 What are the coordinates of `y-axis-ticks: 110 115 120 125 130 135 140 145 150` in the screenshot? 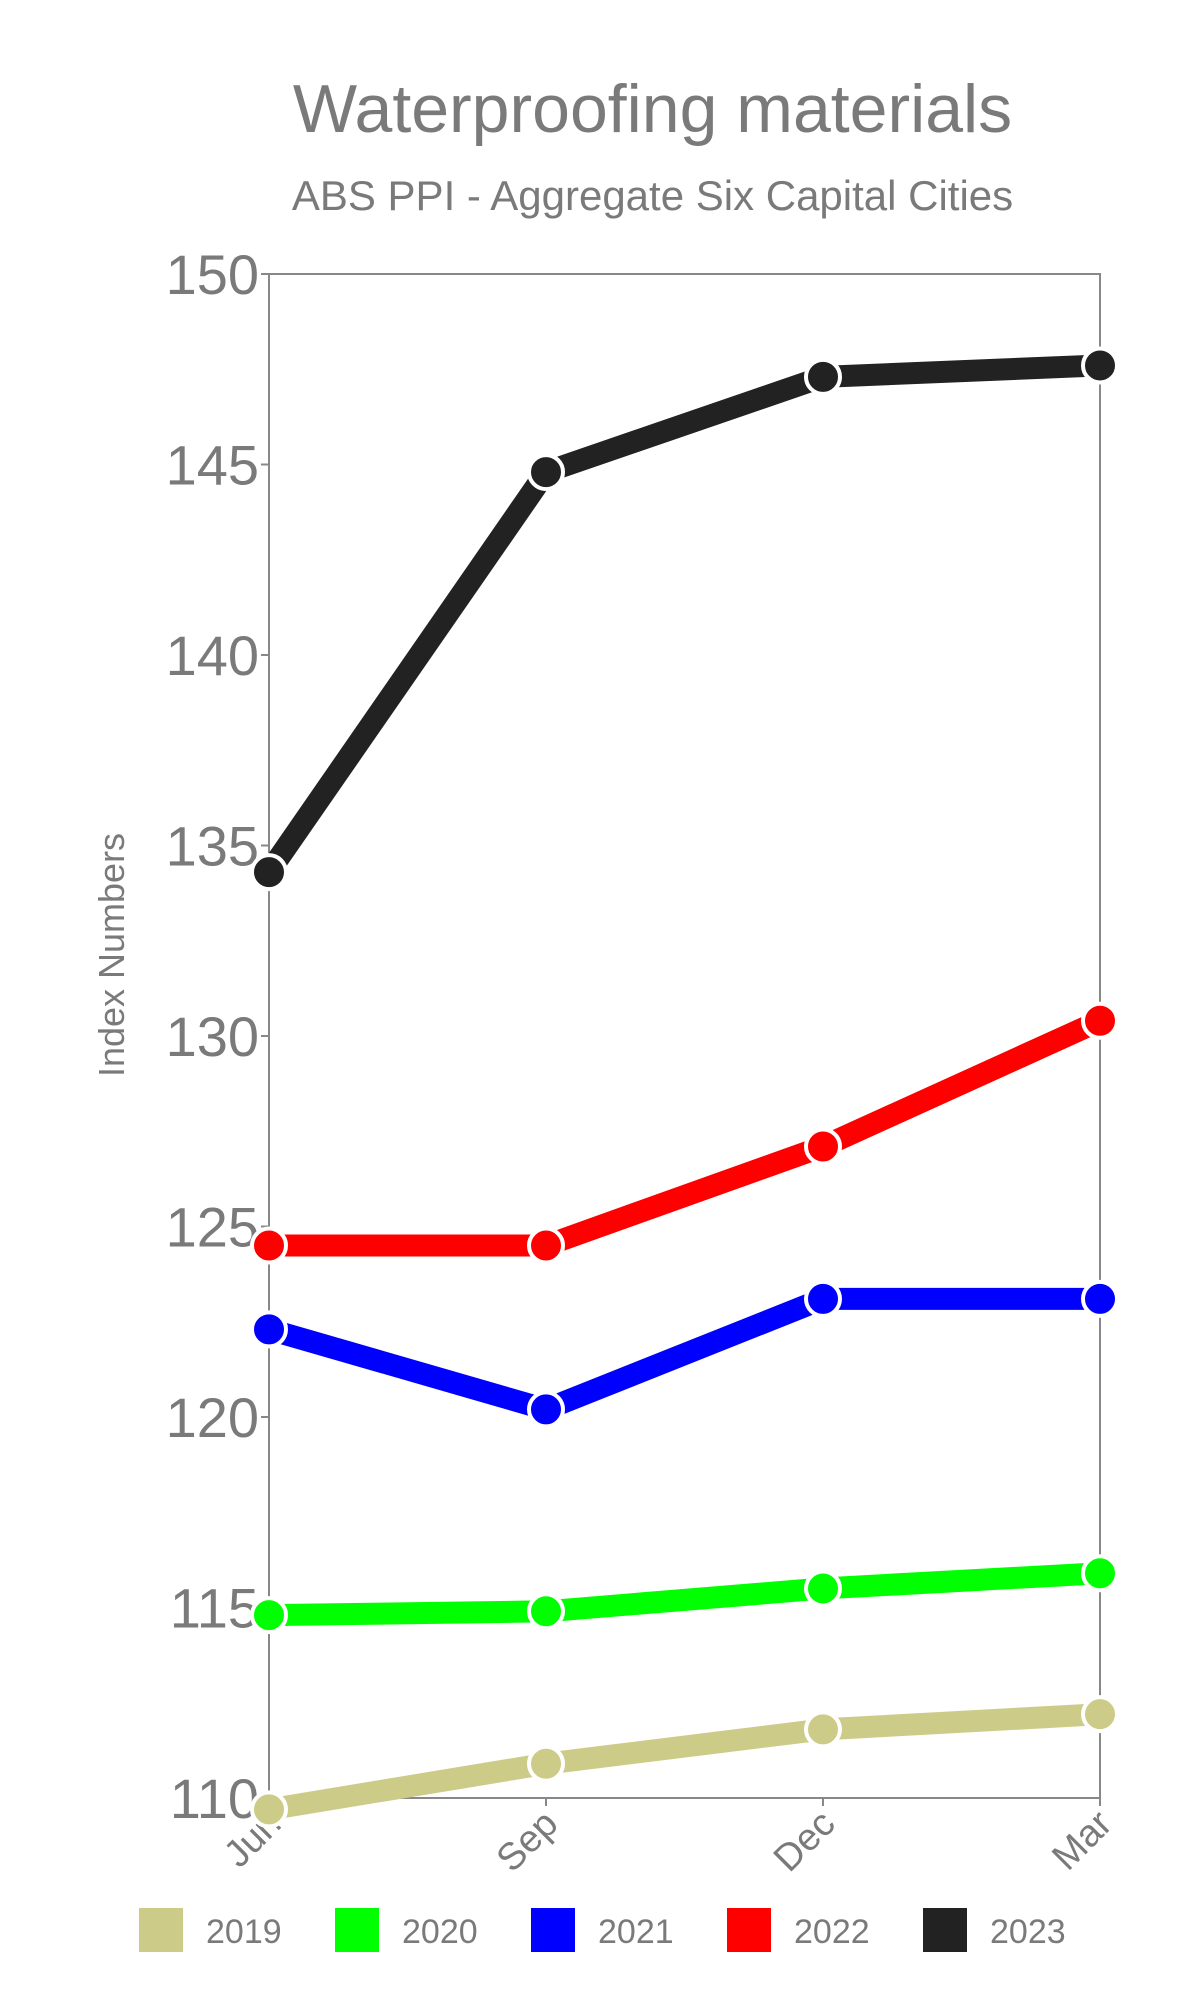 It's located at (217, 1036).